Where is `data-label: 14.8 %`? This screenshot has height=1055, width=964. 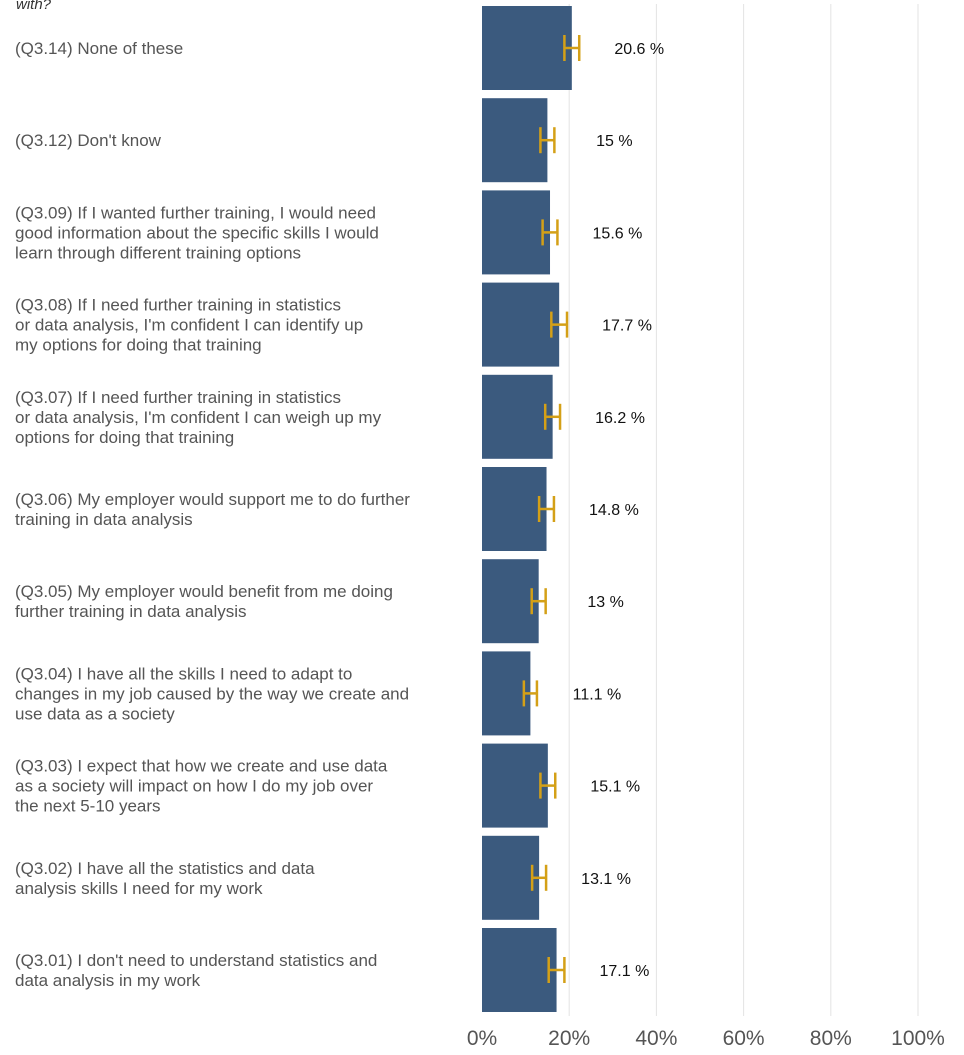 data-label: 14.8 % is located at coordinates (614, 510).